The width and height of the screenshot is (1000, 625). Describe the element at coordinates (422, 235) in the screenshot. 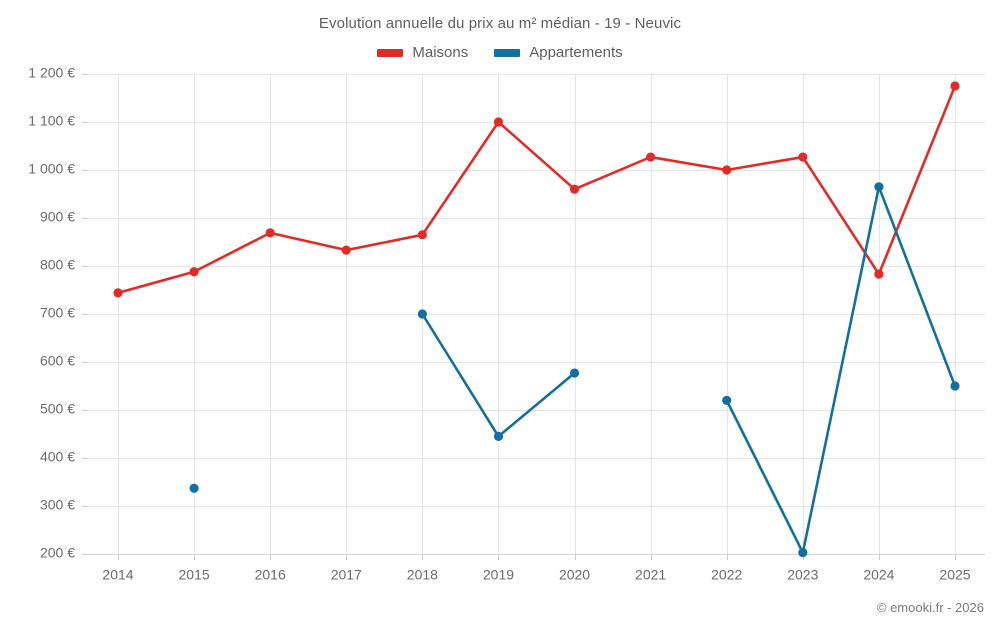

I see `data-point-maisons-2018` at that location.